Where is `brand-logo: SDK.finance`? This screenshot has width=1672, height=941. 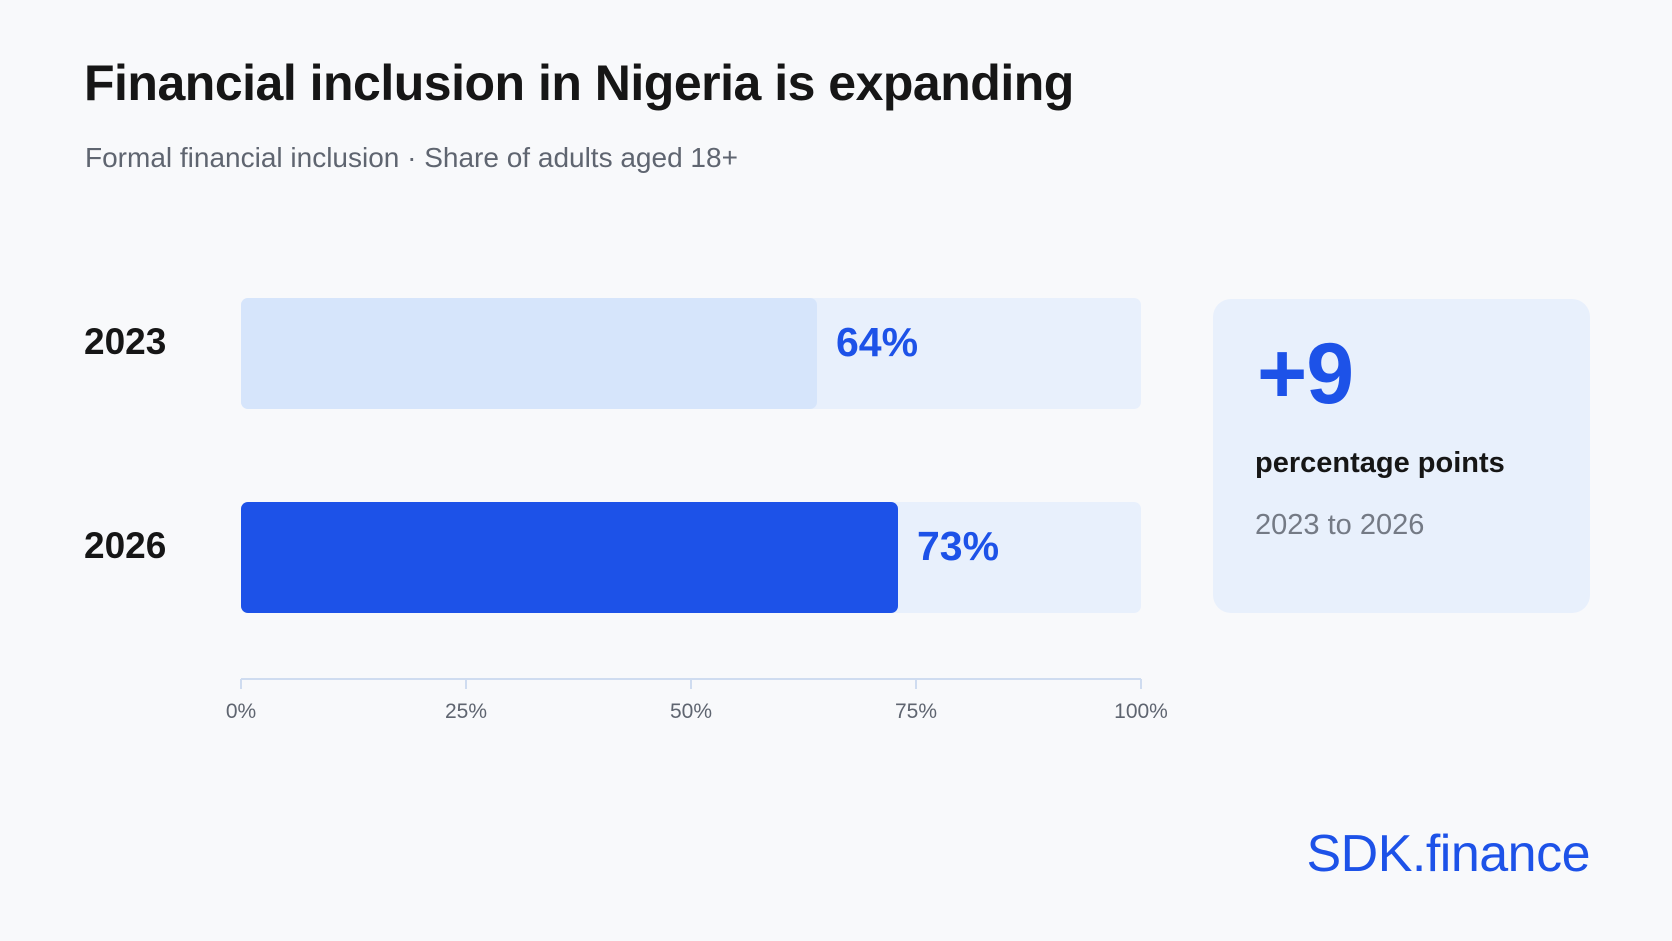
brand-logo: SDK.finance is located at coordinates (1448, 854).